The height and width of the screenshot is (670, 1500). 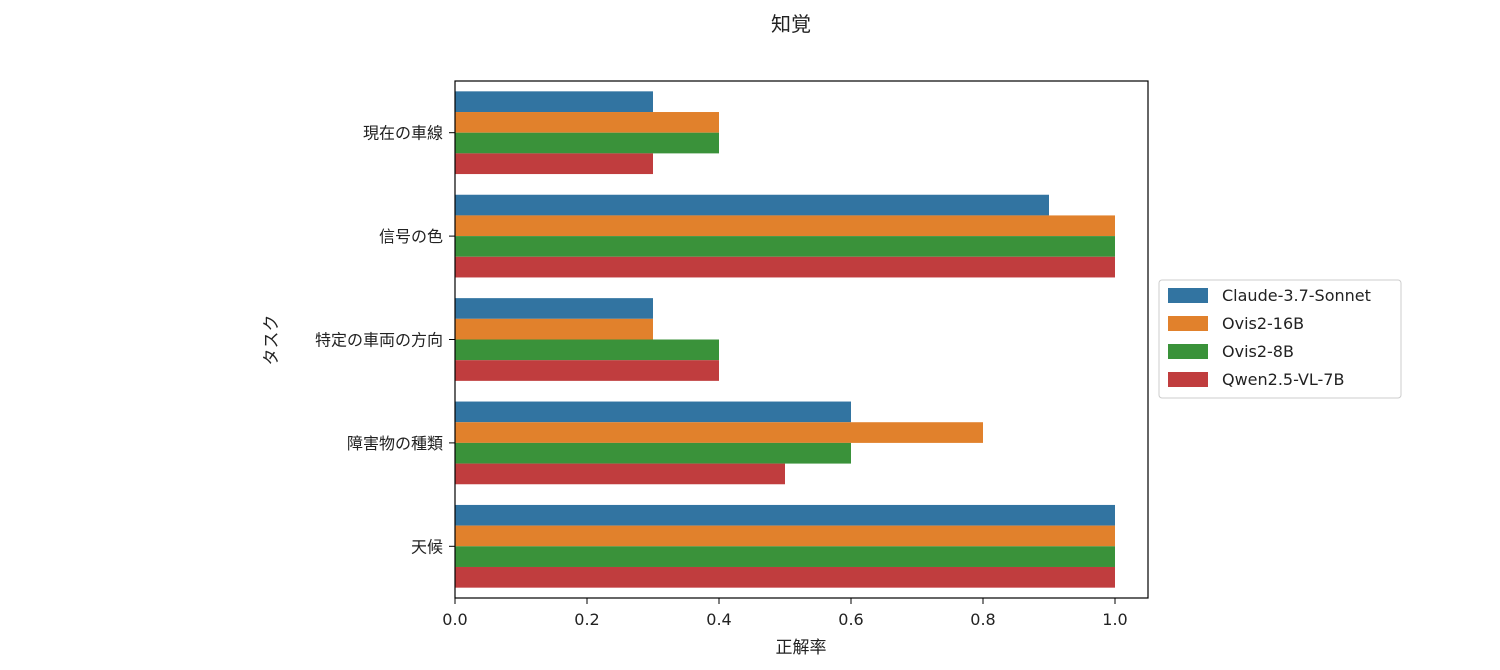 What do you see at coordinates (785, 613) in the screenshot?
I see `x-axis-ticks: 0.0 0.2 0.4 0.6 0.8 1.0` at bounding box center [785, 613].